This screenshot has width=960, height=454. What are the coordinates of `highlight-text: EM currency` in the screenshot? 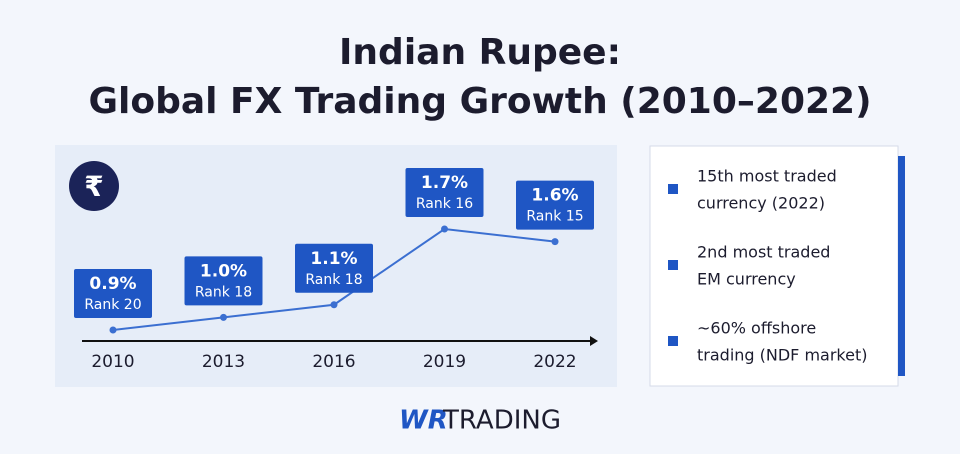 It's located at (746, 279).